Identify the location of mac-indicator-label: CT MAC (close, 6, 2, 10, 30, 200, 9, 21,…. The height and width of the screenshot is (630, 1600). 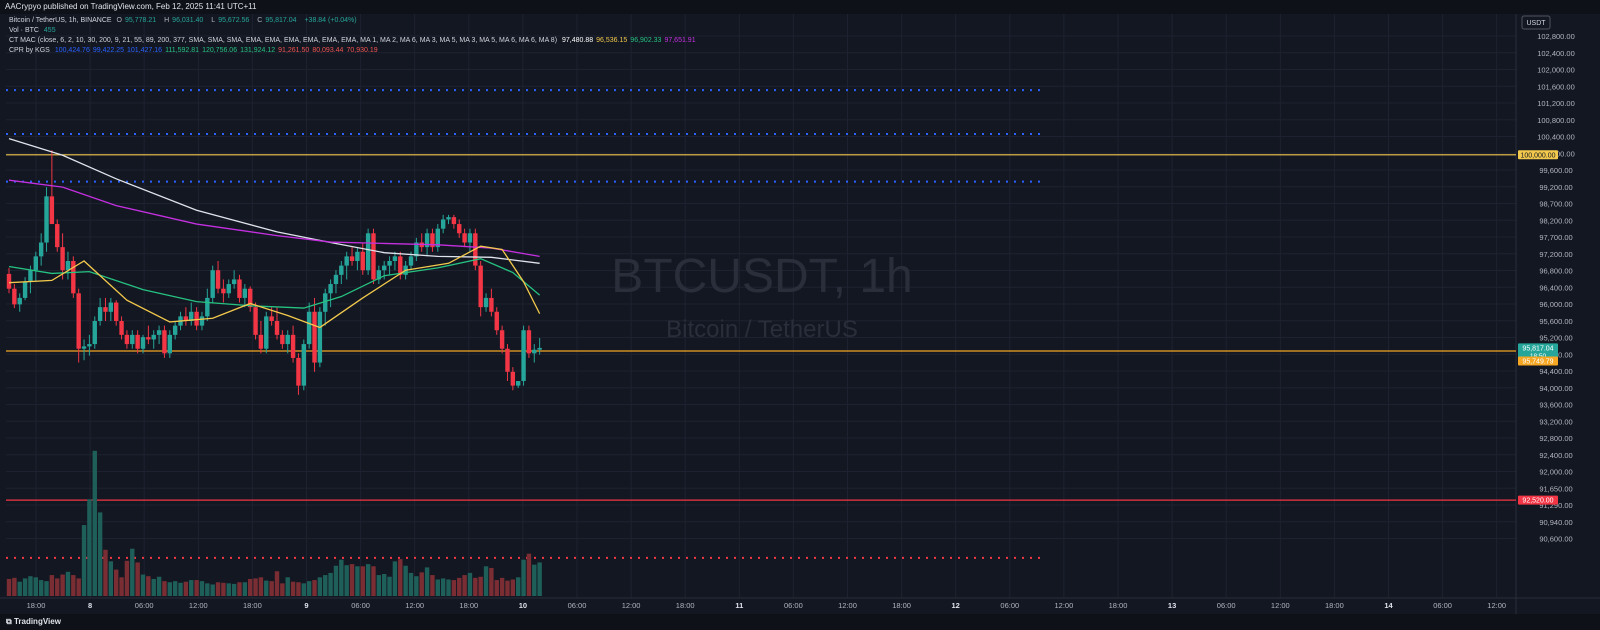
(283, 40).